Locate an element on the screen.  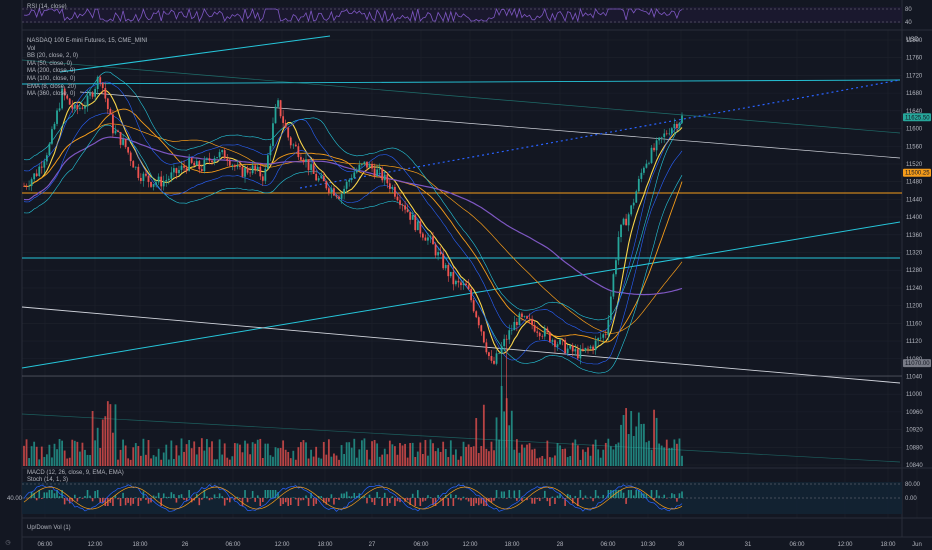
legend-item-vol: Vol is located at coordinates (31, 48).